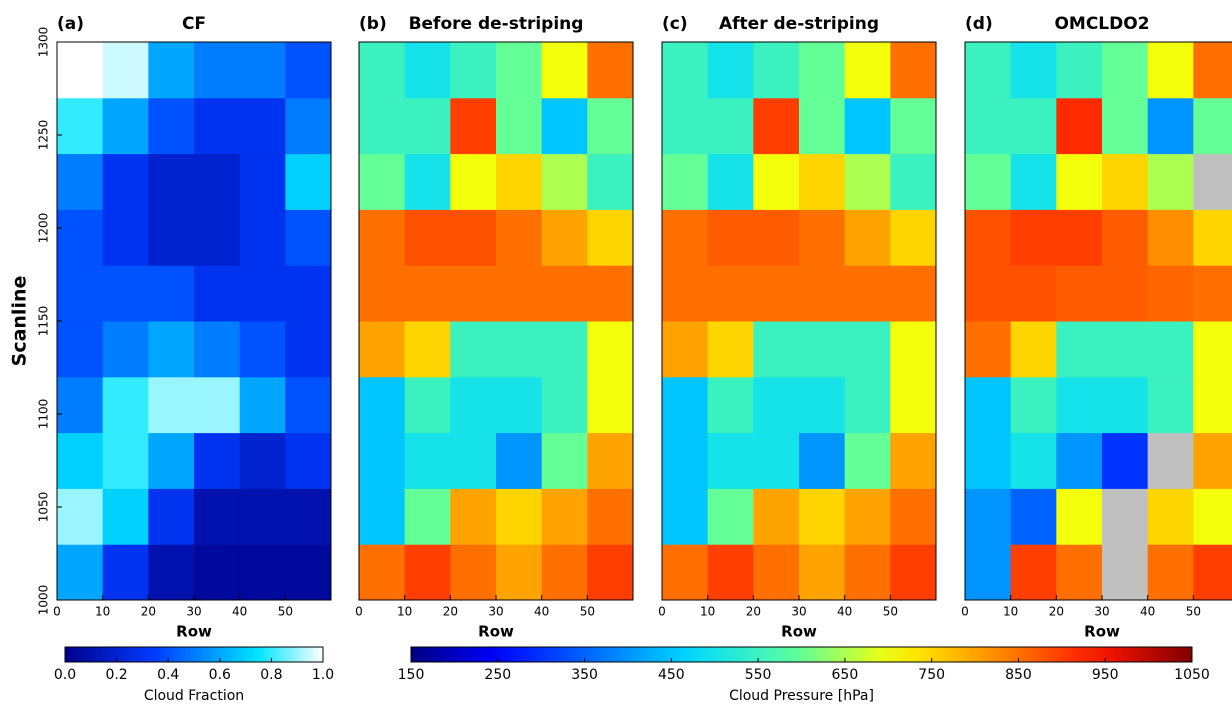 The height and width of the screenshot is (705, 1232). I want to click on x-tick-label: 30, so click(193, 612).